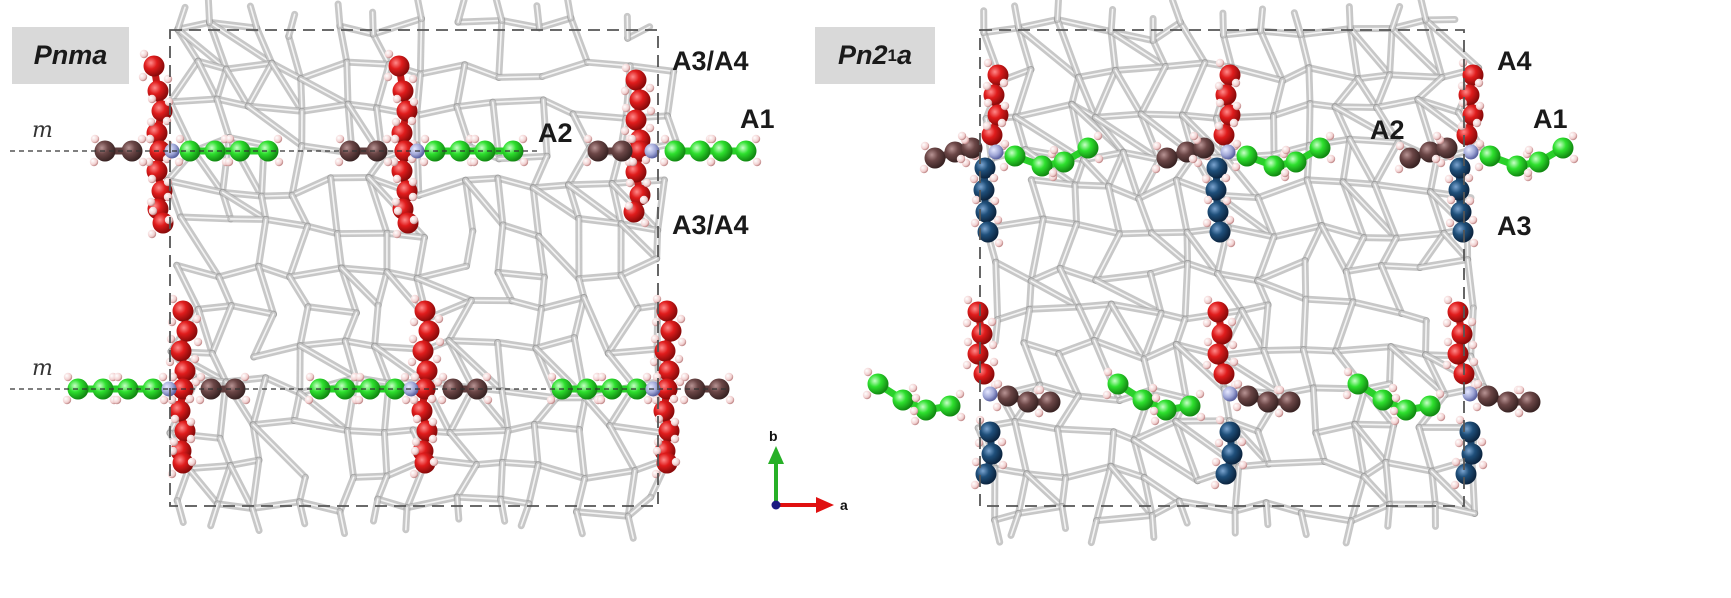 The image size is (1731, 598). Describe the element at coordinates (776, 505) in the screenshot. I see `axis-origin` at that location.